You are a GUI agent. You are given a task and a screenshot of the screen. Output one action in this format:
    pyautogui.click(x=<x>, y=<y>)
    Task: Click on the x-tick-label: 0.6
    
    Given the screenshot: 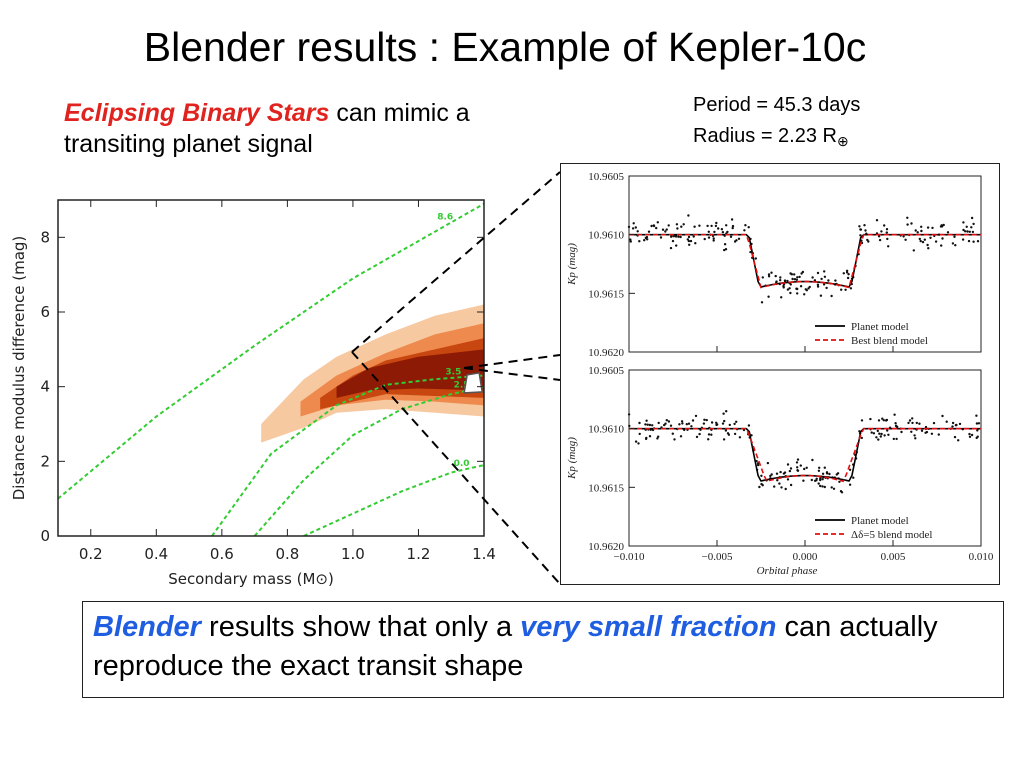 What is the action you would take?
    pyautogui.click(x=222, y=554)
    